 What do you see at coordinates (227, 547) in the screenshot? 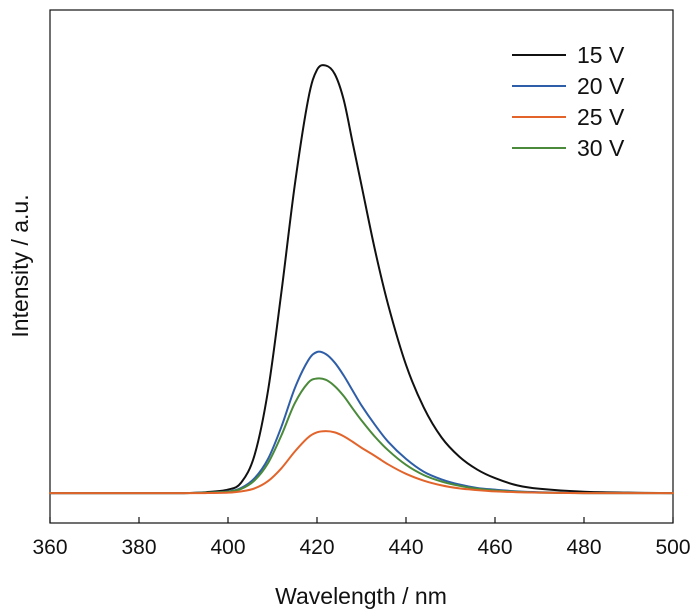
I see `x-tick-label: 400` at bounding box center [227, 547].